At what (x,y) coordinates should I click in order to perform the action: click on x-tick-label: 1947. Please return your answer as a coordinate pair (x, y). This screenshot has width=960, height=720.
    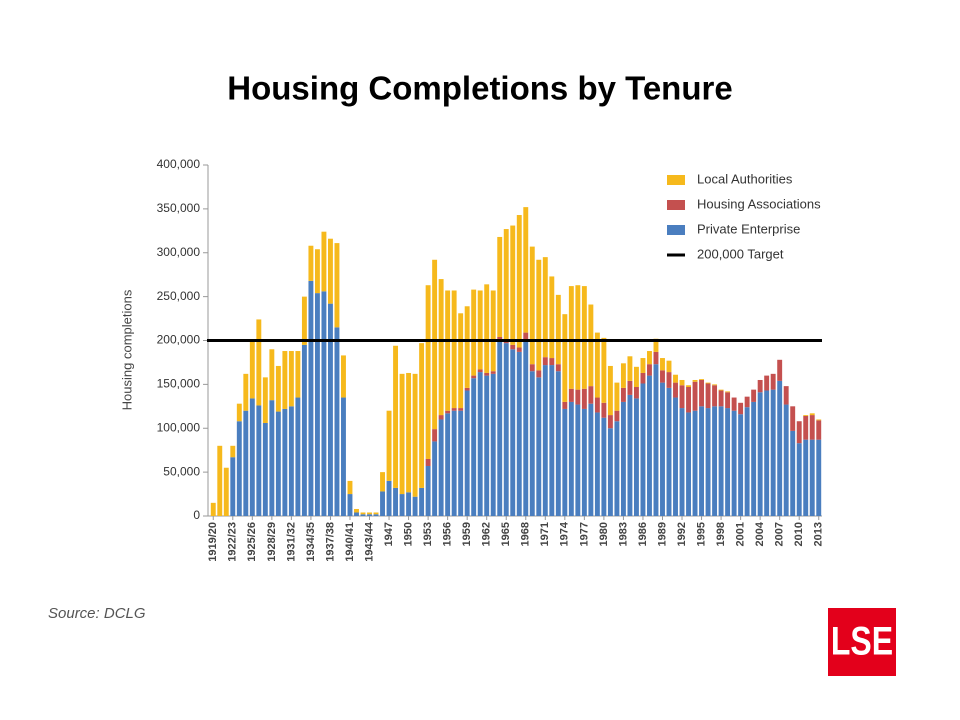
    Looking at the image, I should click on (389, 534).